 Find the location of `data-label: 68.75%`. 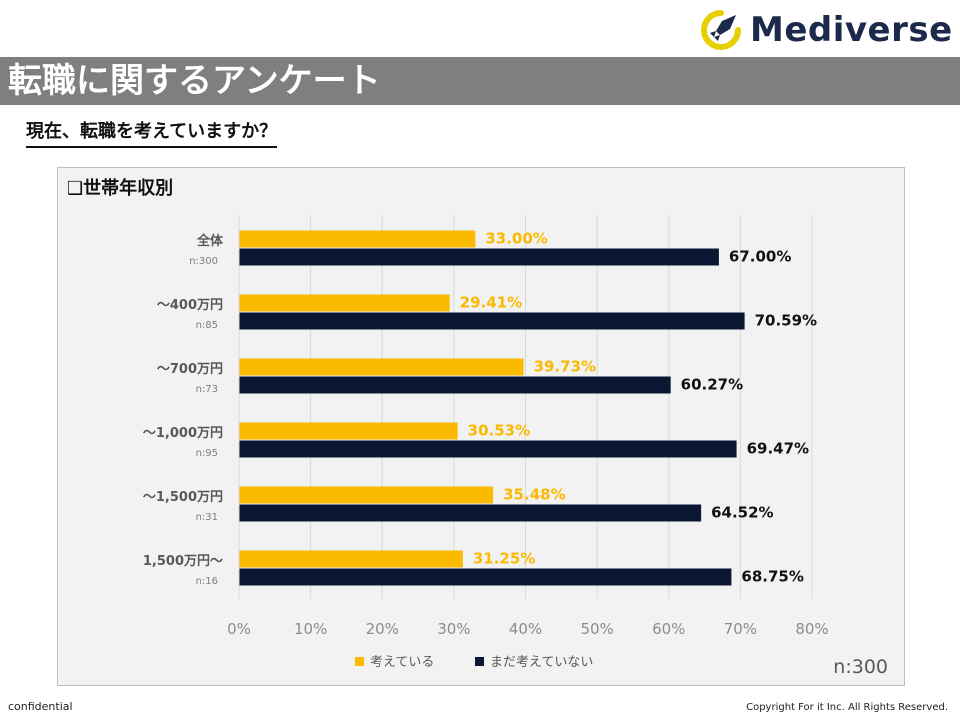

data-label: 68.75% is located at coordinates (772, 577).